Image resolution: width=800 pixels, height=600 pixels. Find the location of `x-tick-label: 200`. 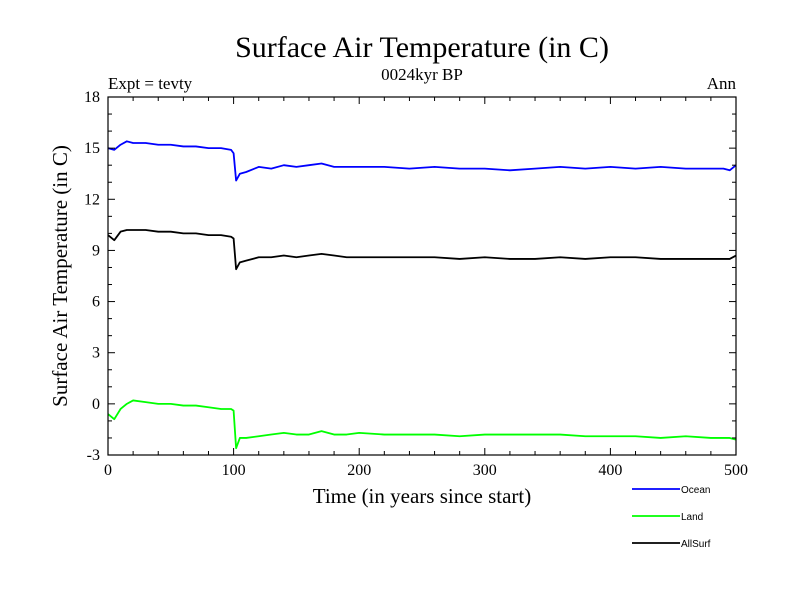

x-tick-label: 200 is located at coordinates (359, 470).